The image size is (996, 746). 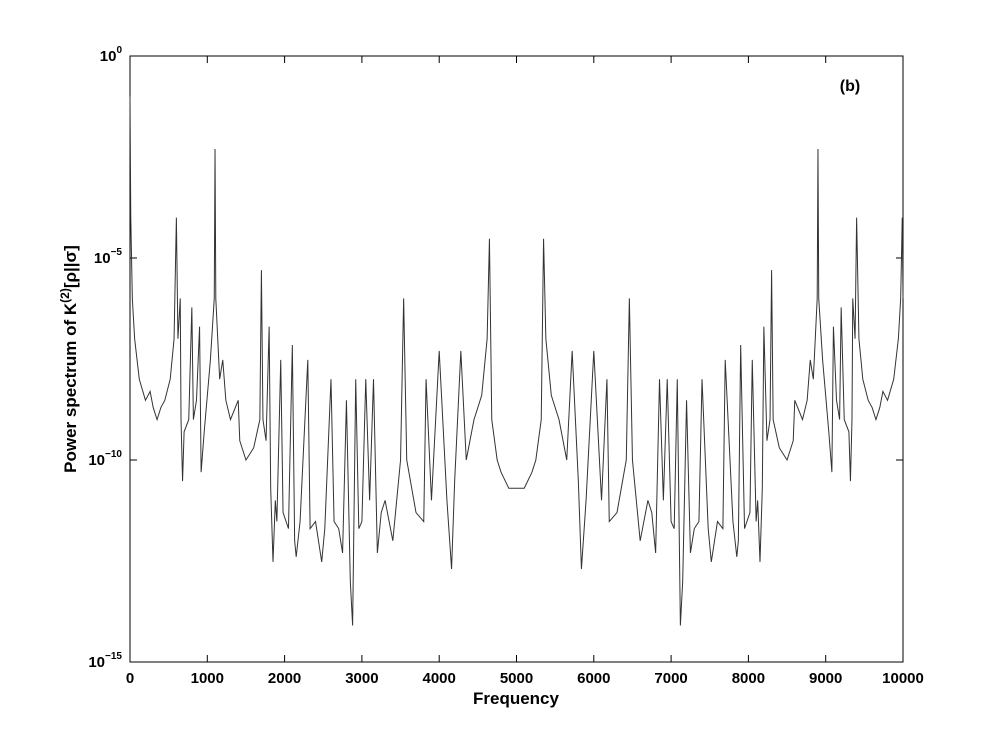 I want to click on y-axis-label-part: [ρ||σ], so click(x=70, y=266).